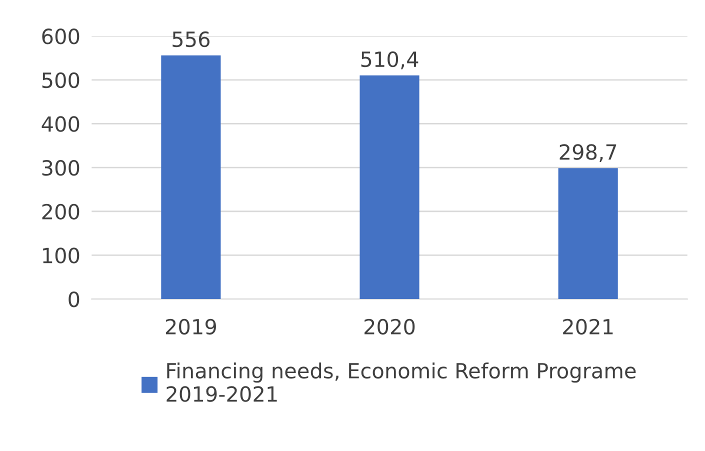 This screenshot has height=451, width=705. I want to click on y-tick-label: 0, so click(74, 299).